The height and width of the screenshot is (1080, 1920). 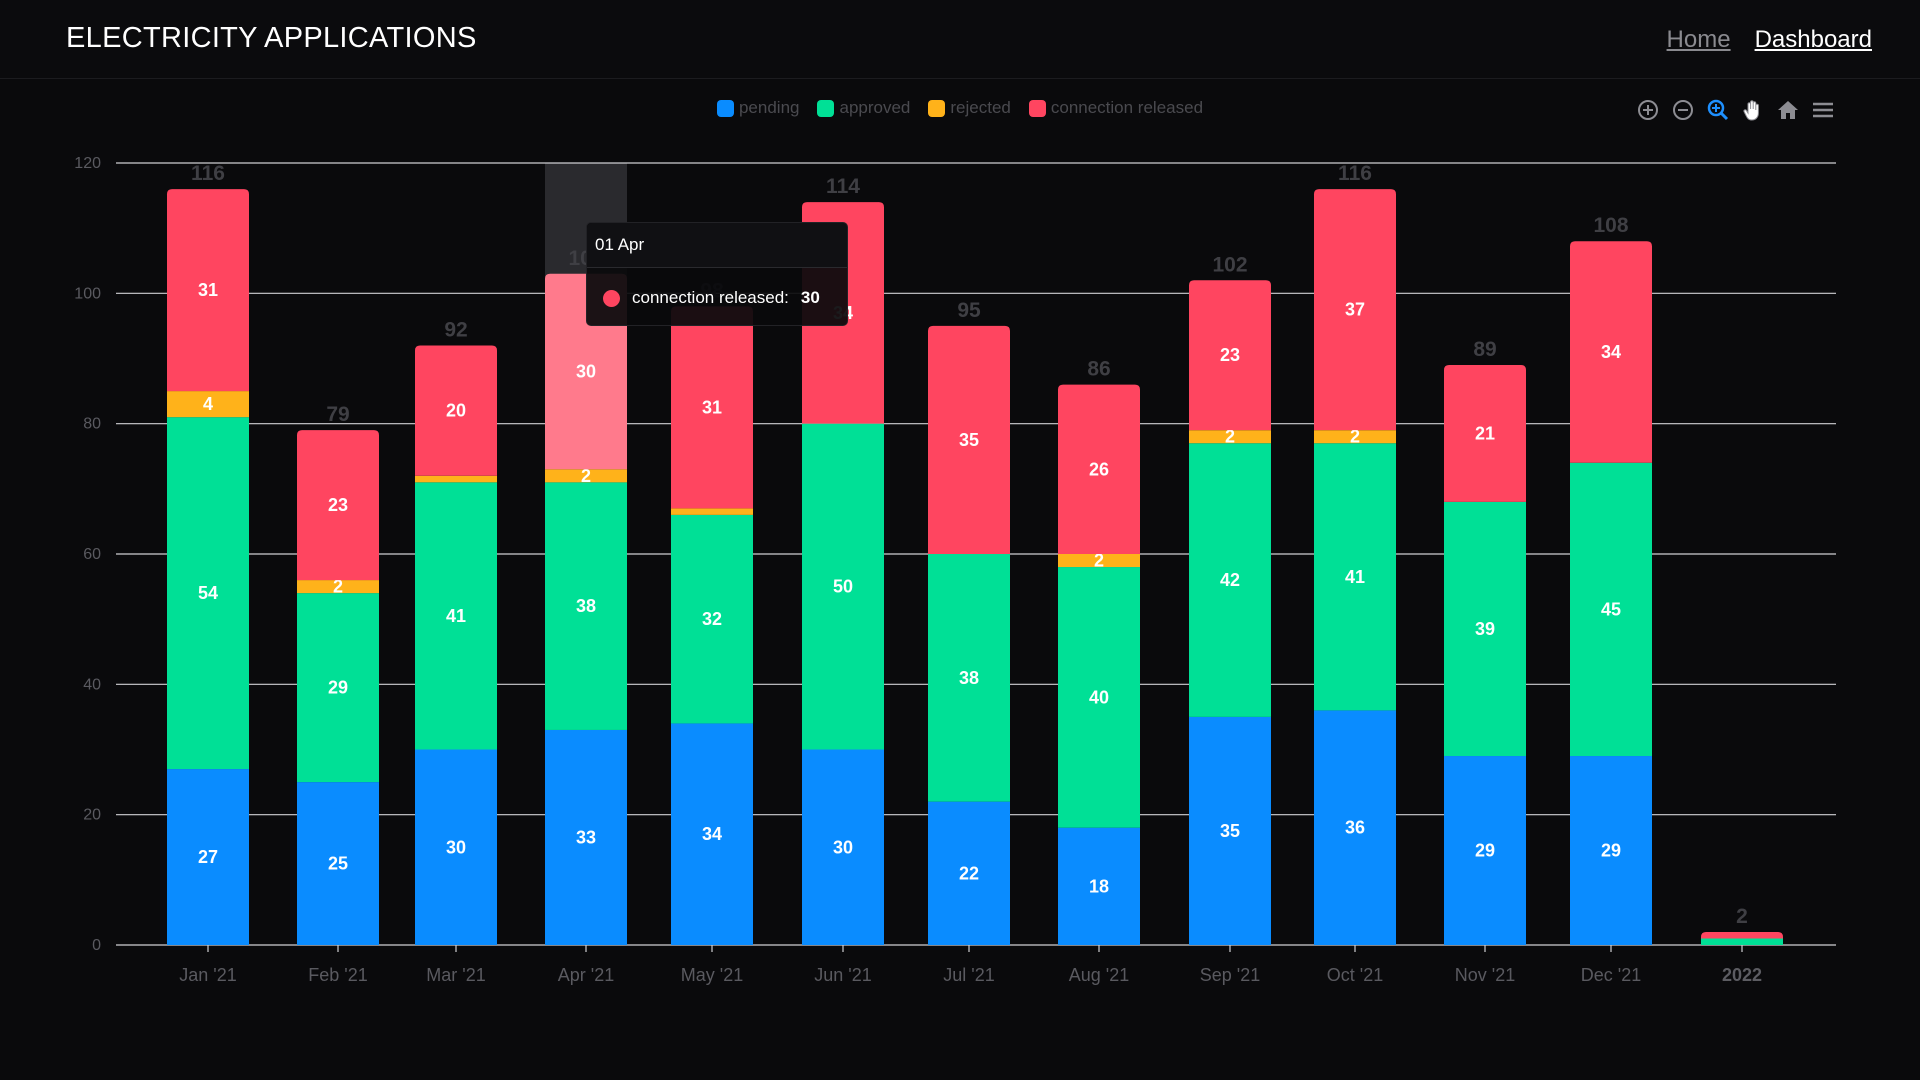 What do you see at coordinates (1230, 975) in the screenshot?
I see `x-tick-label: Sep '21` at bounding box center [1230, 975].